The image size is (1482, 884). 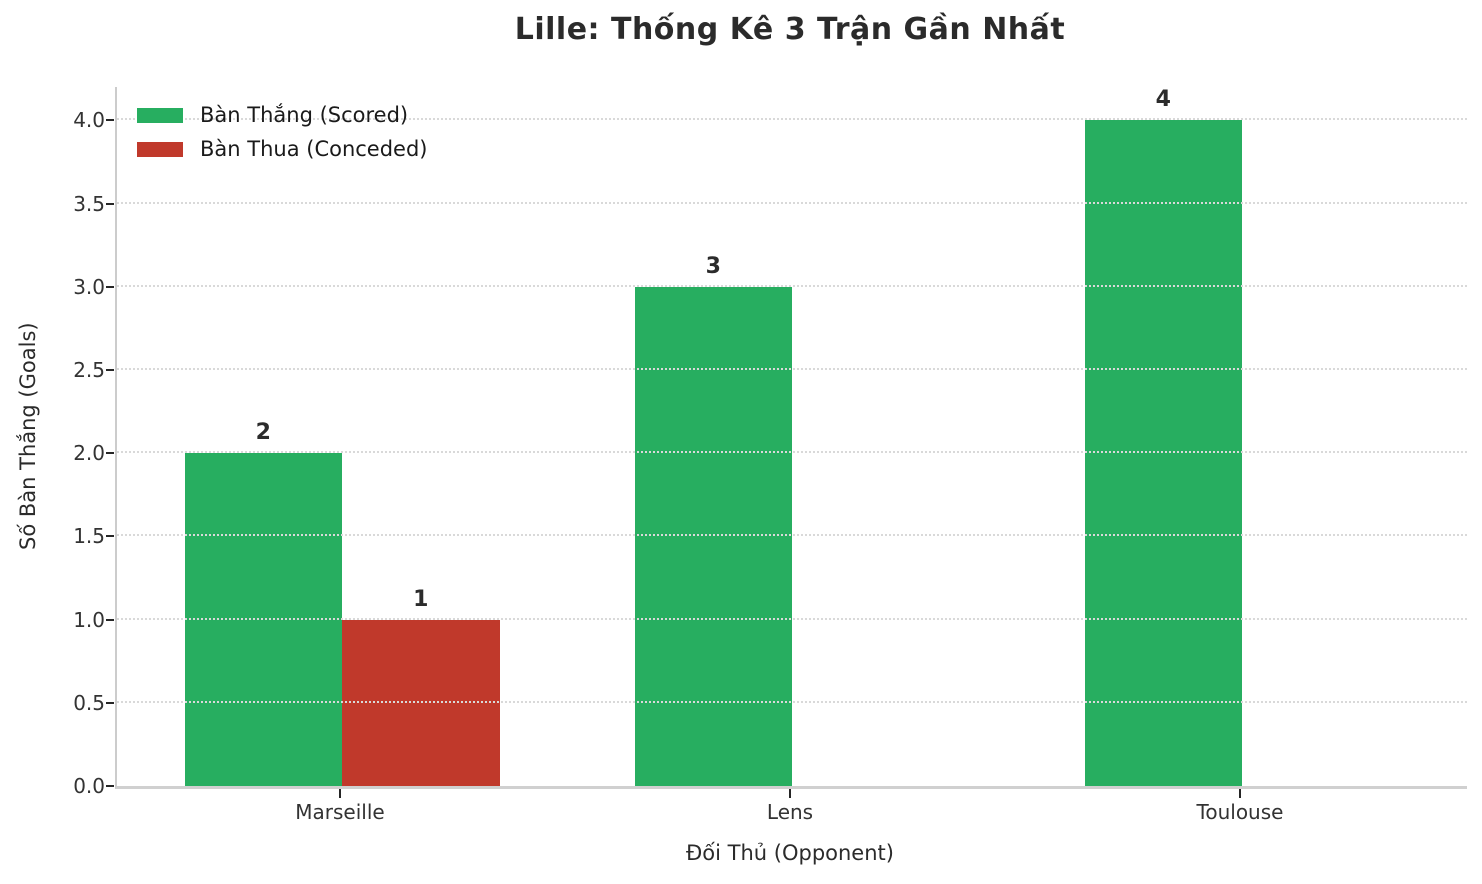 What do you see at coordinates (421, 599) in the screenshot?
I see `value-label-marseille-conceded: 1` at bounding box center [421, 599].